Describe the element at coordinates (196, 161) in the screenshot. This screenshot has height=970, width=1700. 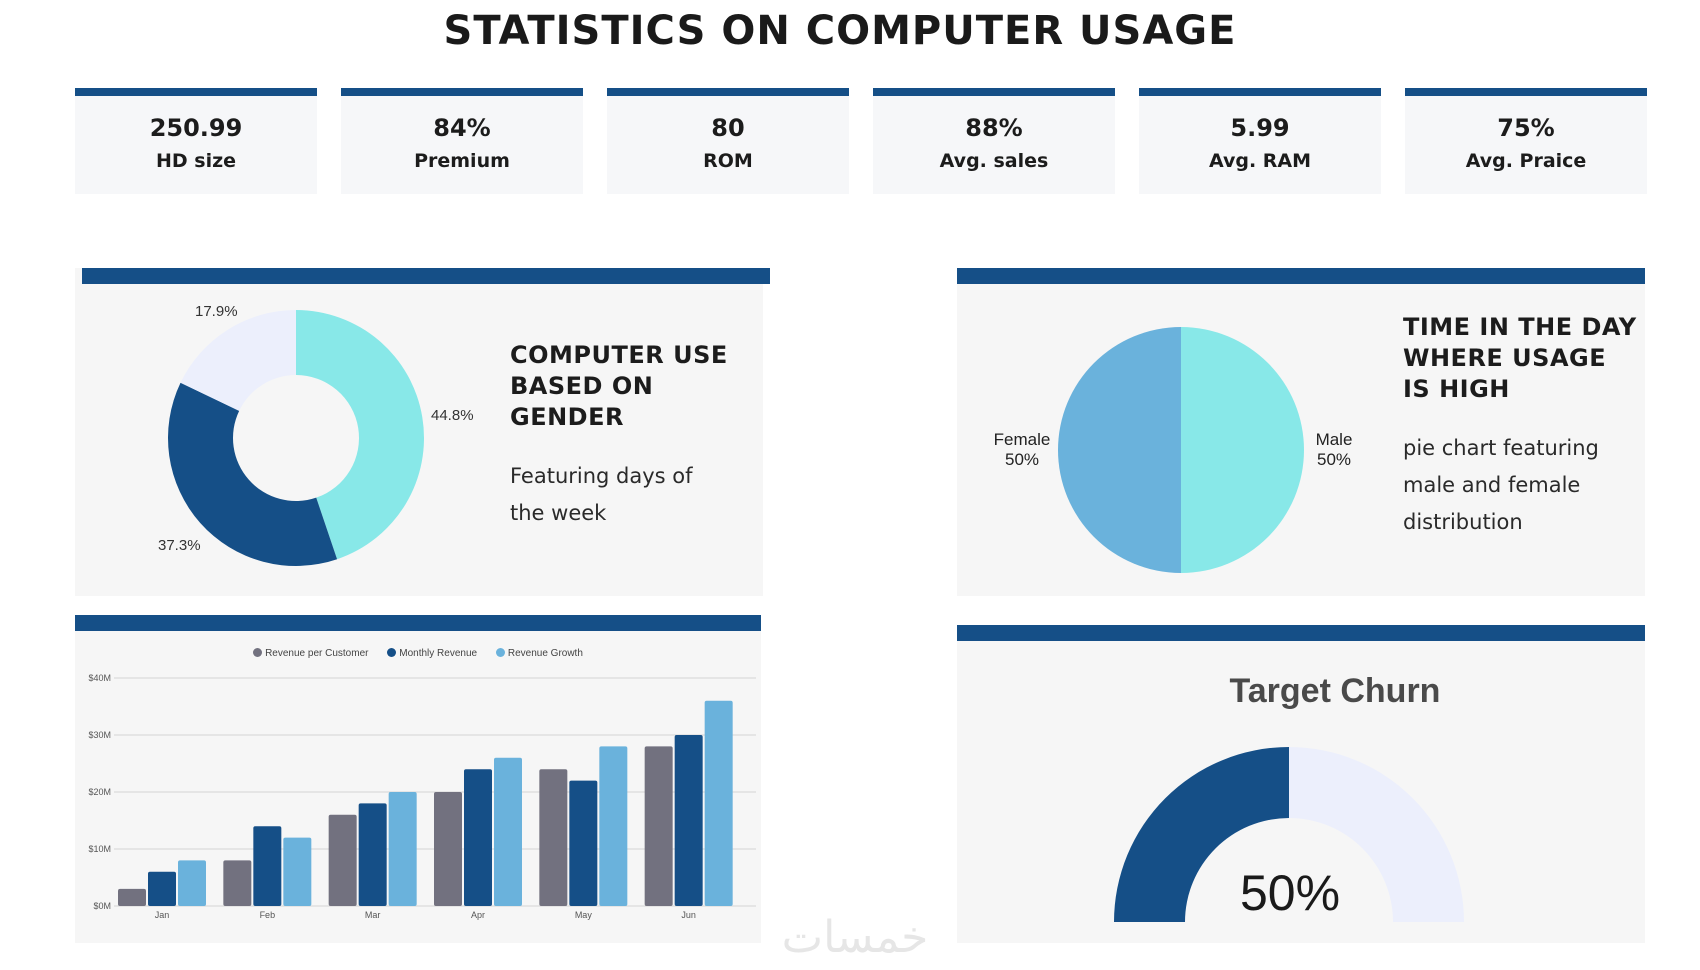
I see `kpi-label: HD size` at that location.